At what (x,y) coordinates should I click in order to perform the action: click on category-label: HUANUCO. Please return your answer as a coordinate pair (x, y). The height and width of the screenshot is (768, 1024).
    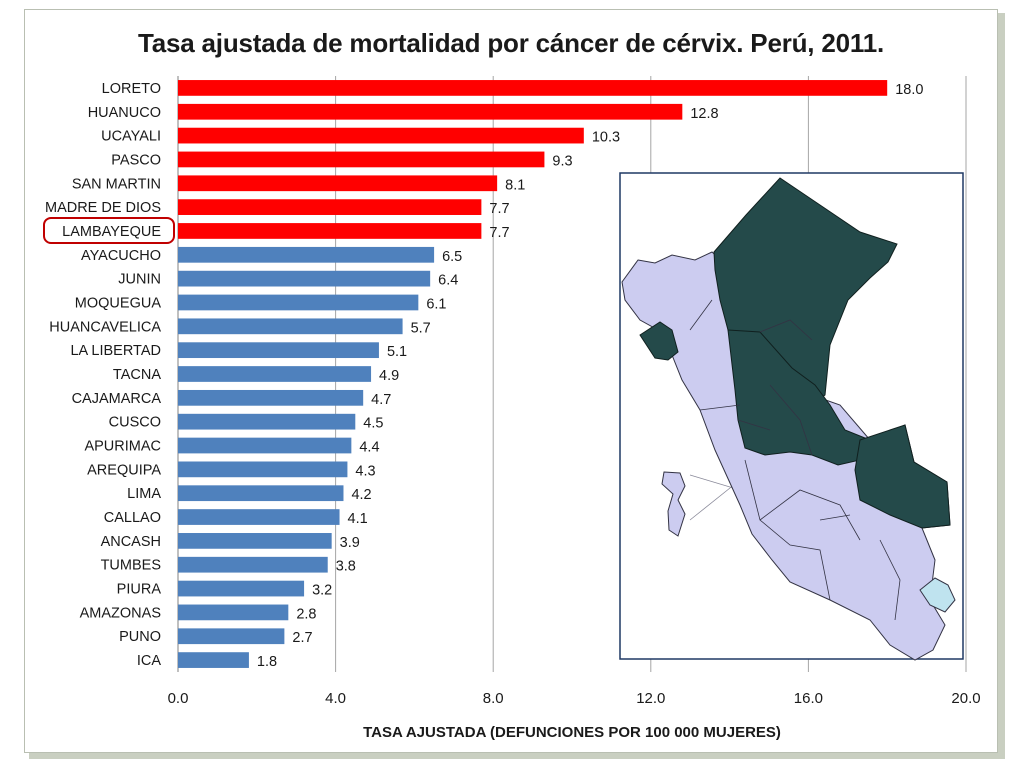
    Looking at the image, I should click on (124, 113).